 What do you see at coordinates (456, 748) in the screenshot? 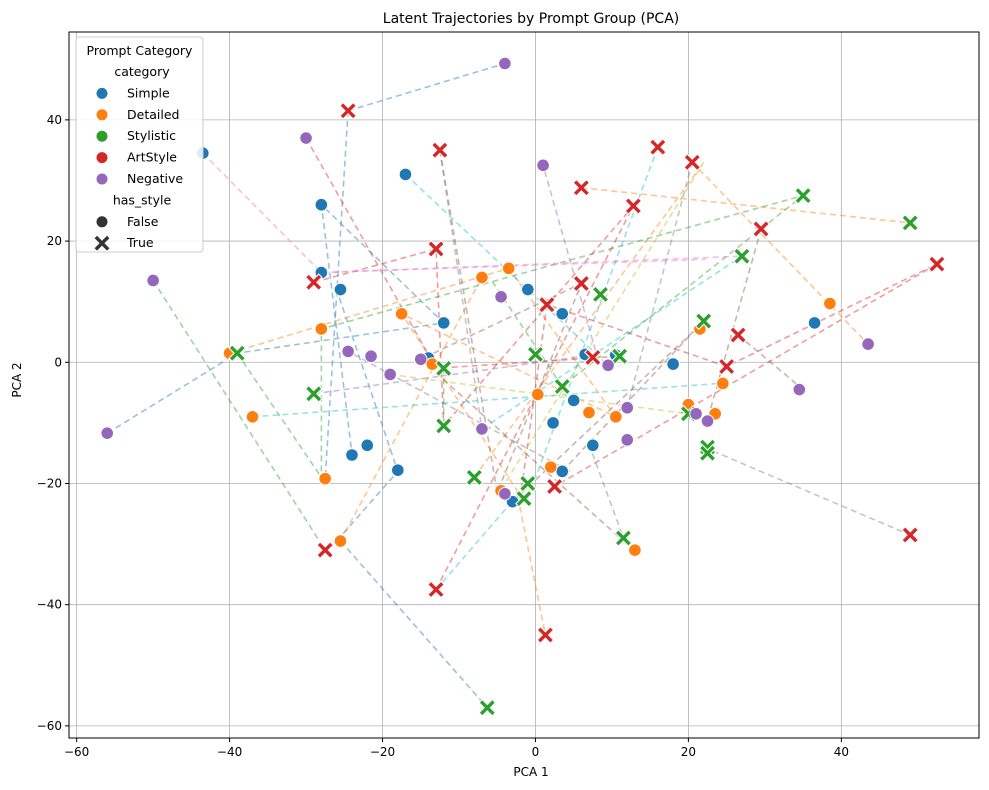
I see `x-axis-ticks: −60 −40 −20 0 20 40` at bounding box center [456, 748].